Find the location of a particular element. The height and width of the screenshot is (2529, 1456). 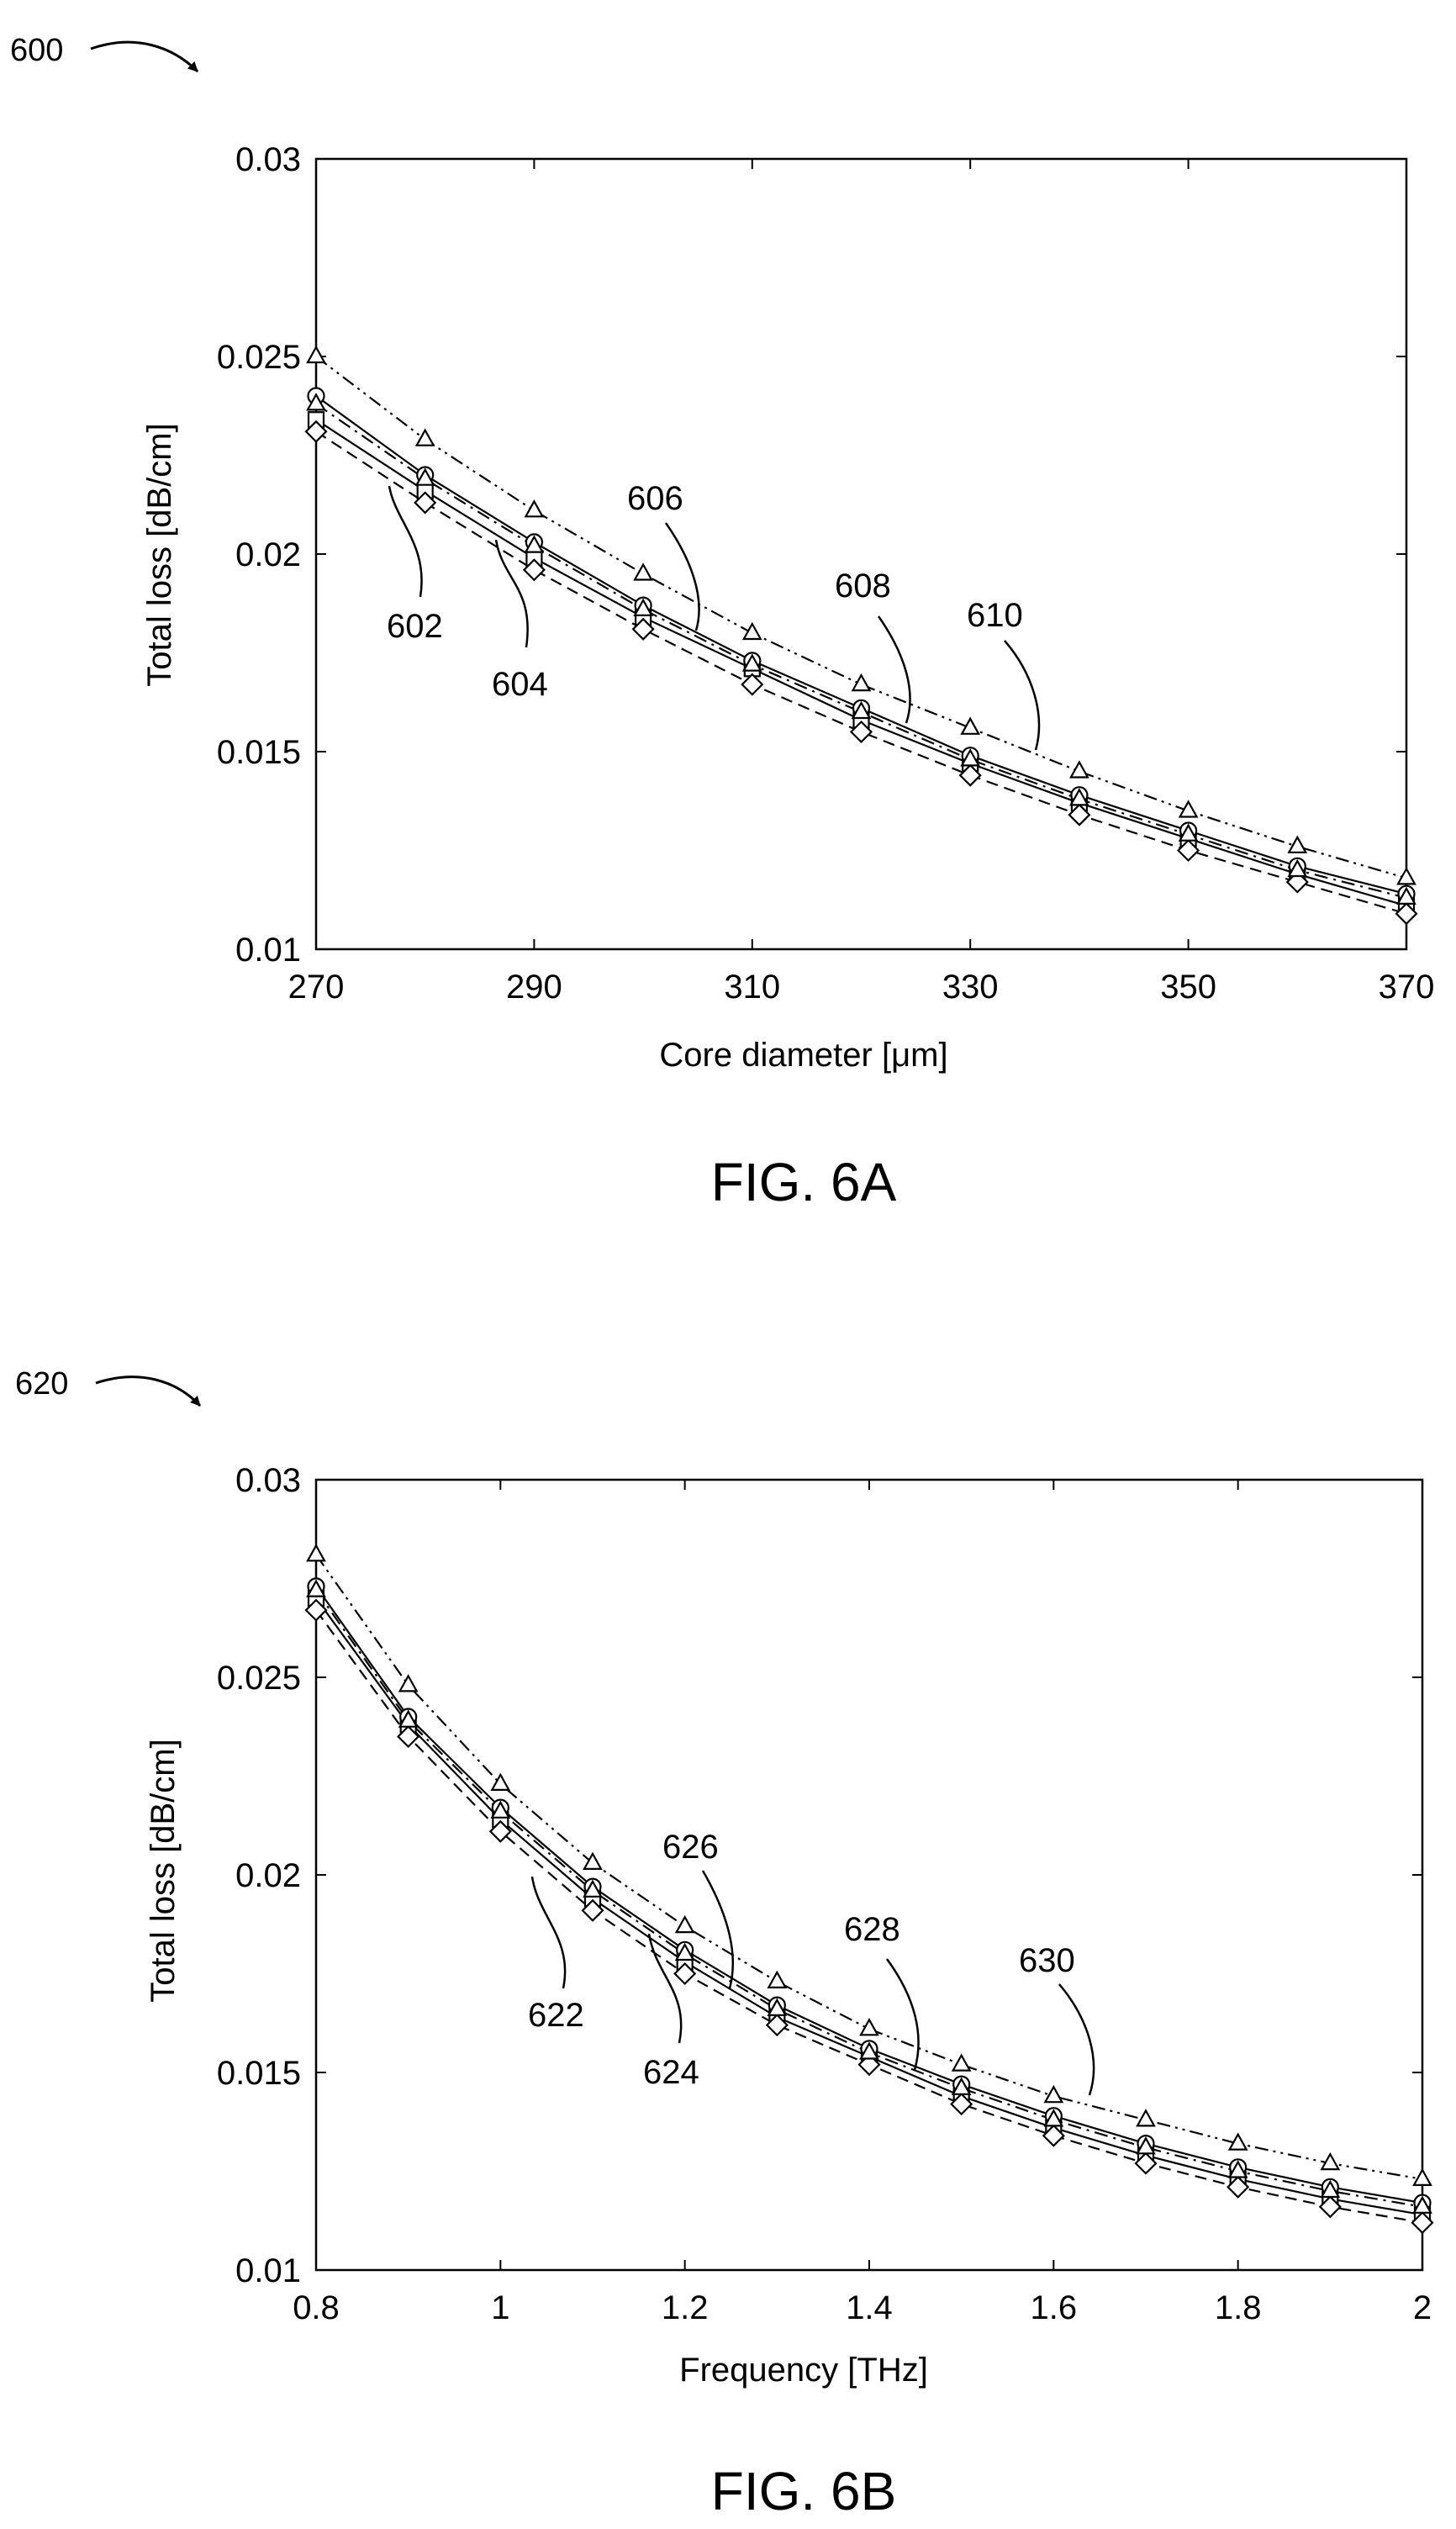

chart-6b-x-axis-label: Frequency [THz] is located at coordinates (803, 2371).